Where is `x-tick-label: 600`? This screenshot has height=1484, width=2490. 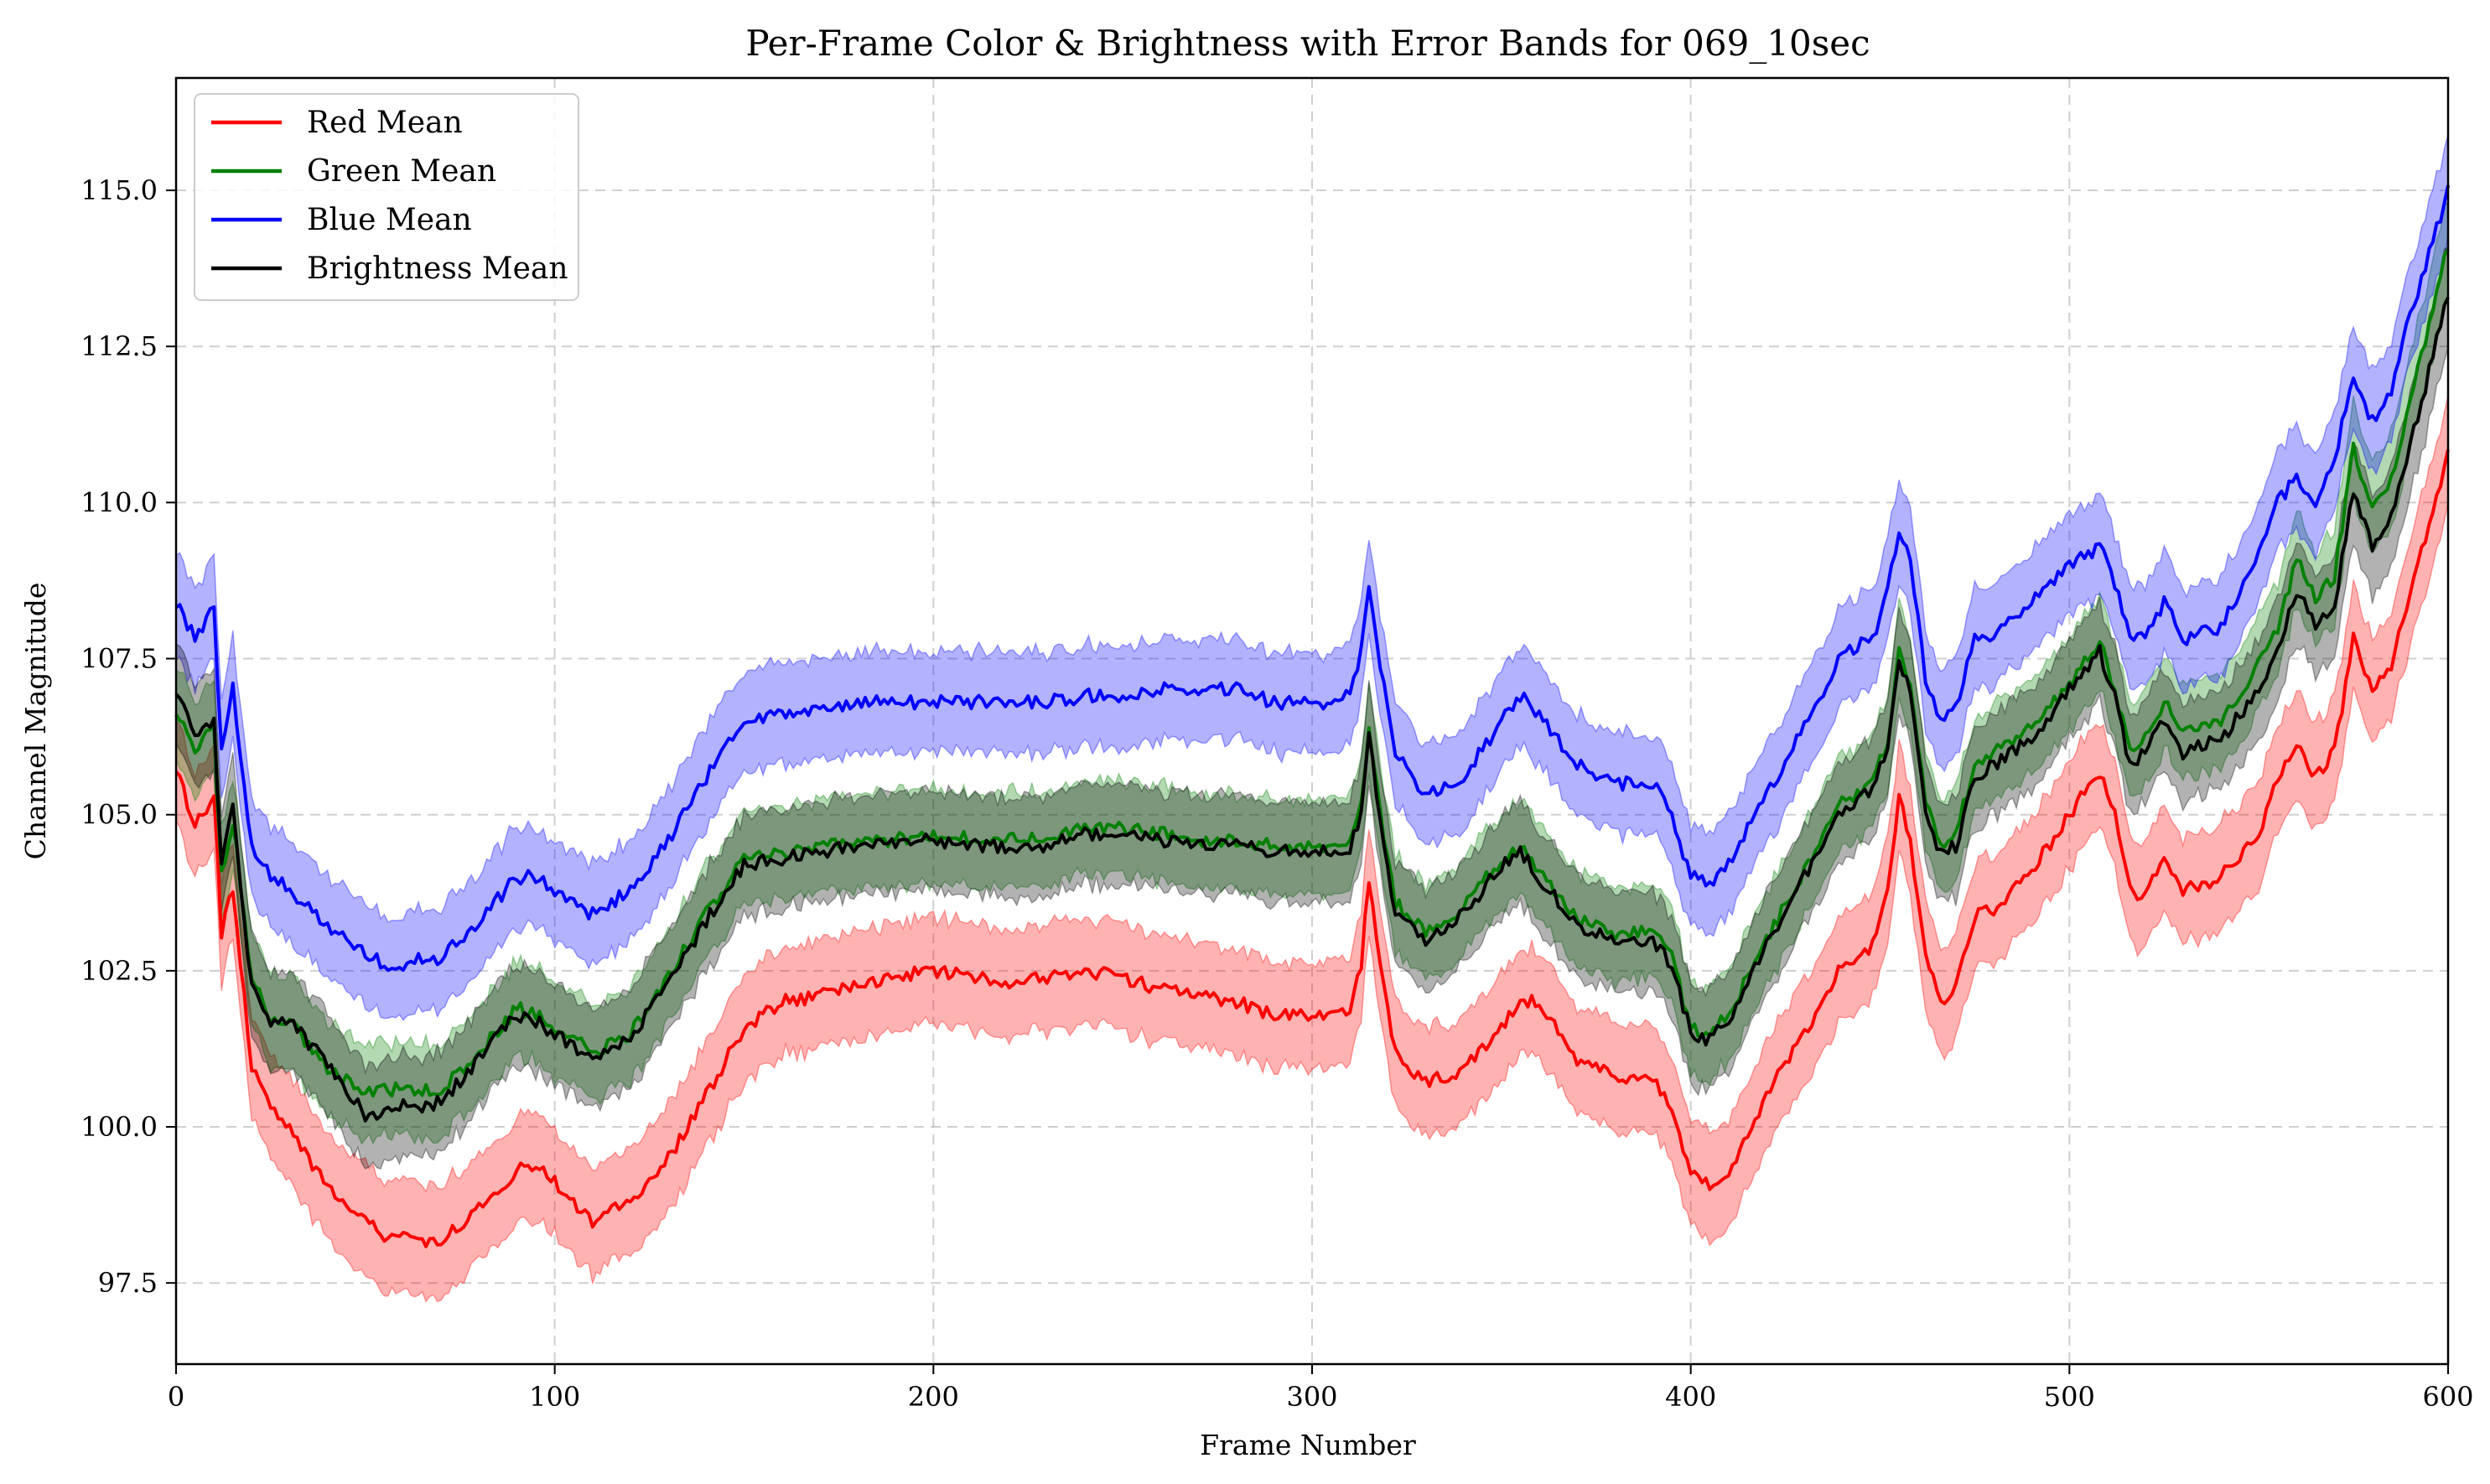
x-tick-label: 600 is located at coordinates (2447, 1397).